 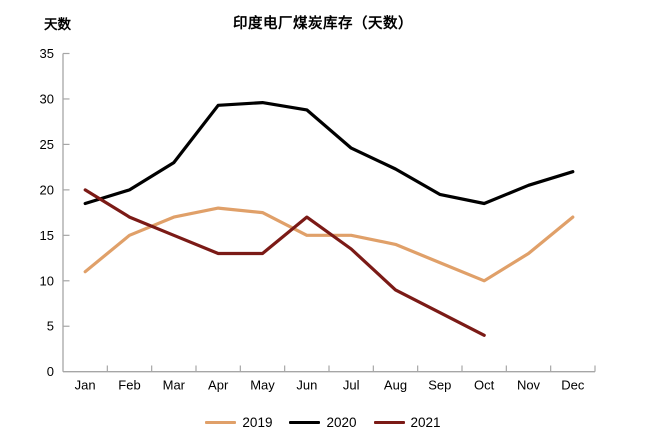 What do you see at coordinates (257, 422) in the screenshot?
I see `legend-label: 2019` at bounding box center [257, 422].